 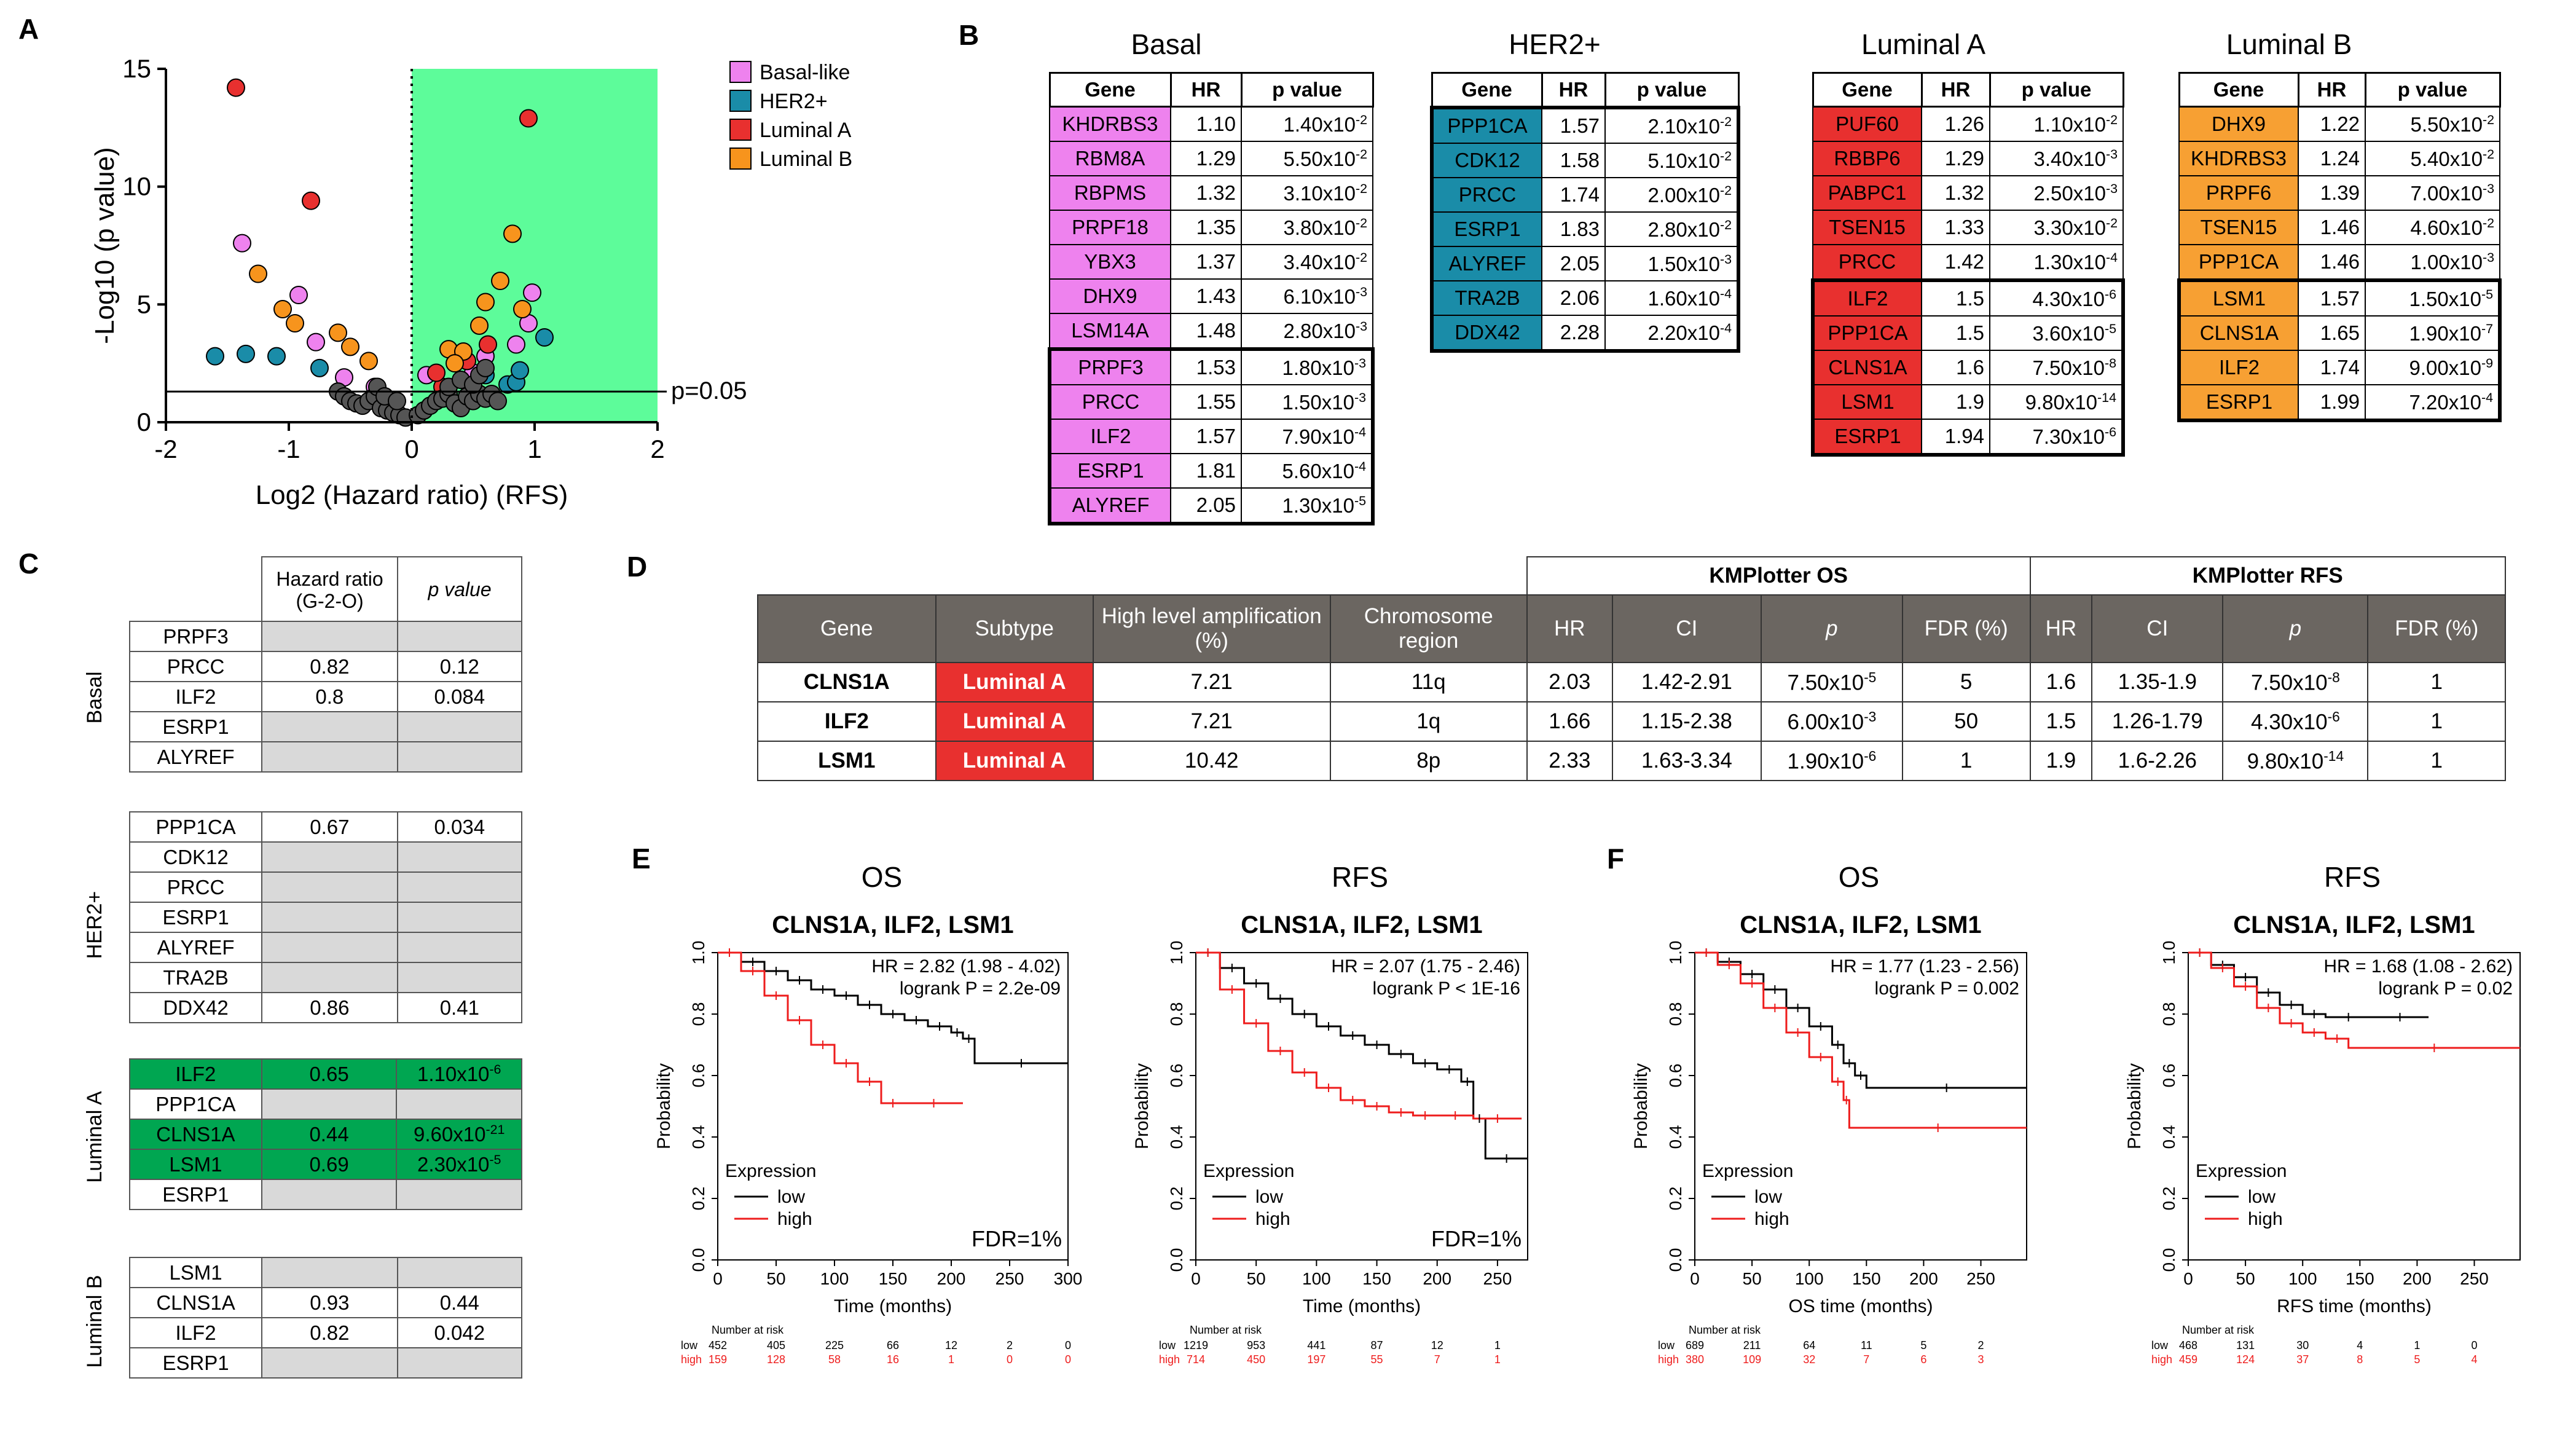 I want to click on table-row: RBM8A 1.29 5.50x10-2, so click(x=1211, y=158).